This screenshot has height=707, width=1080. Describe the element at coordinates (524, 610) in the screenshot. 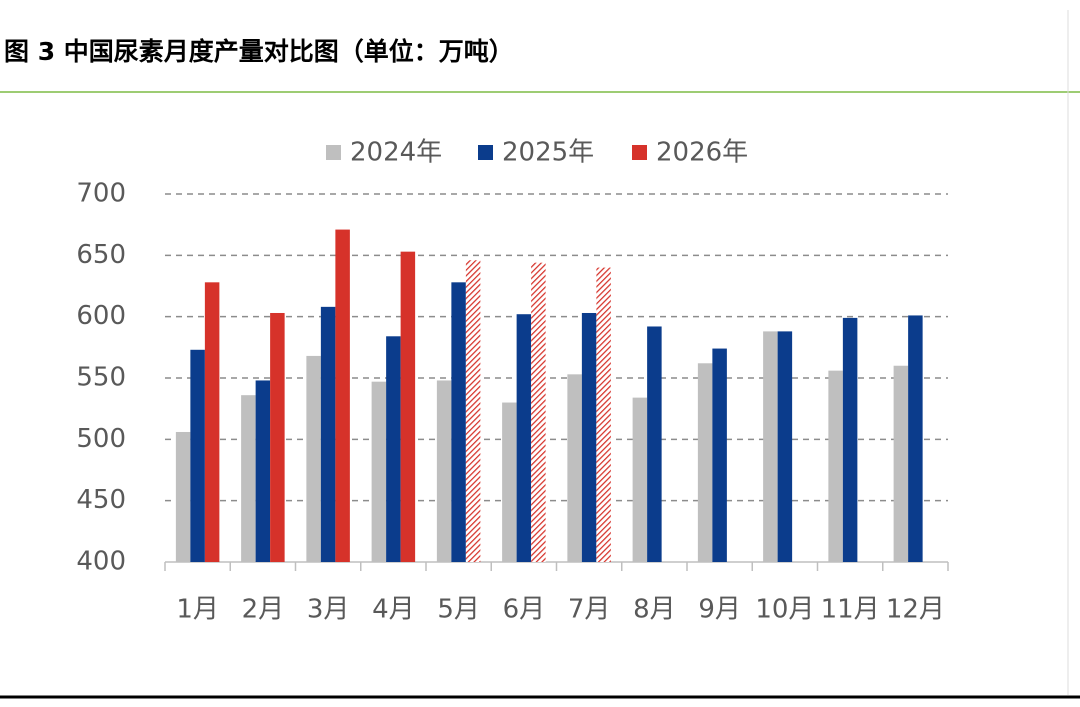

I see `x-tick-label: 6月` at that location.